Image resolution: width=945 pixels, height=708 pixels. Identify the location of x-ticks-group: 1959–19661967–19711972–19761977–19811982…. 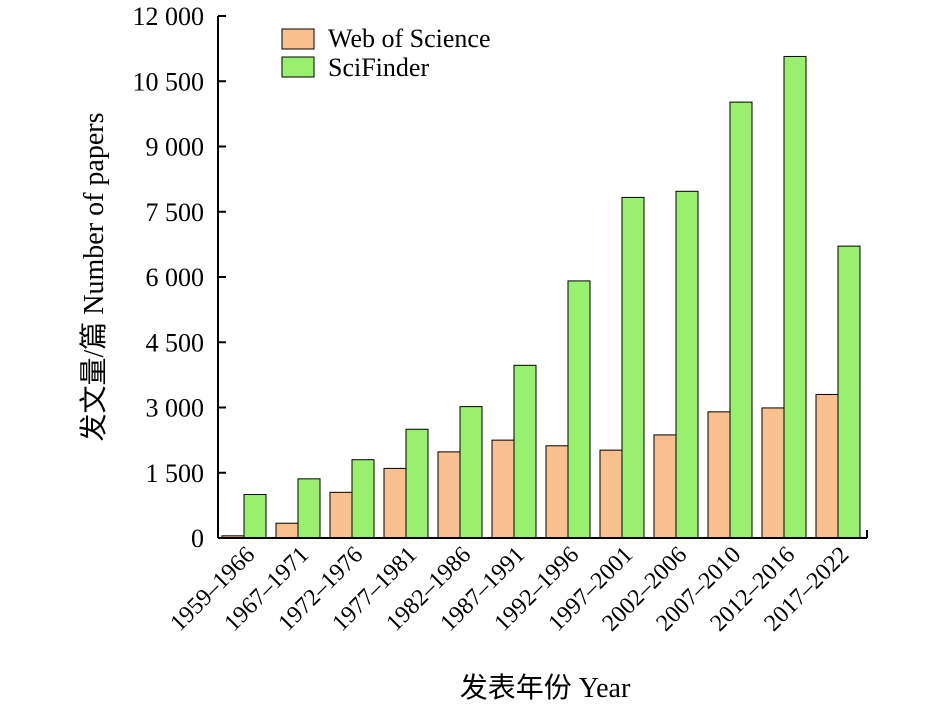
(509, 589).